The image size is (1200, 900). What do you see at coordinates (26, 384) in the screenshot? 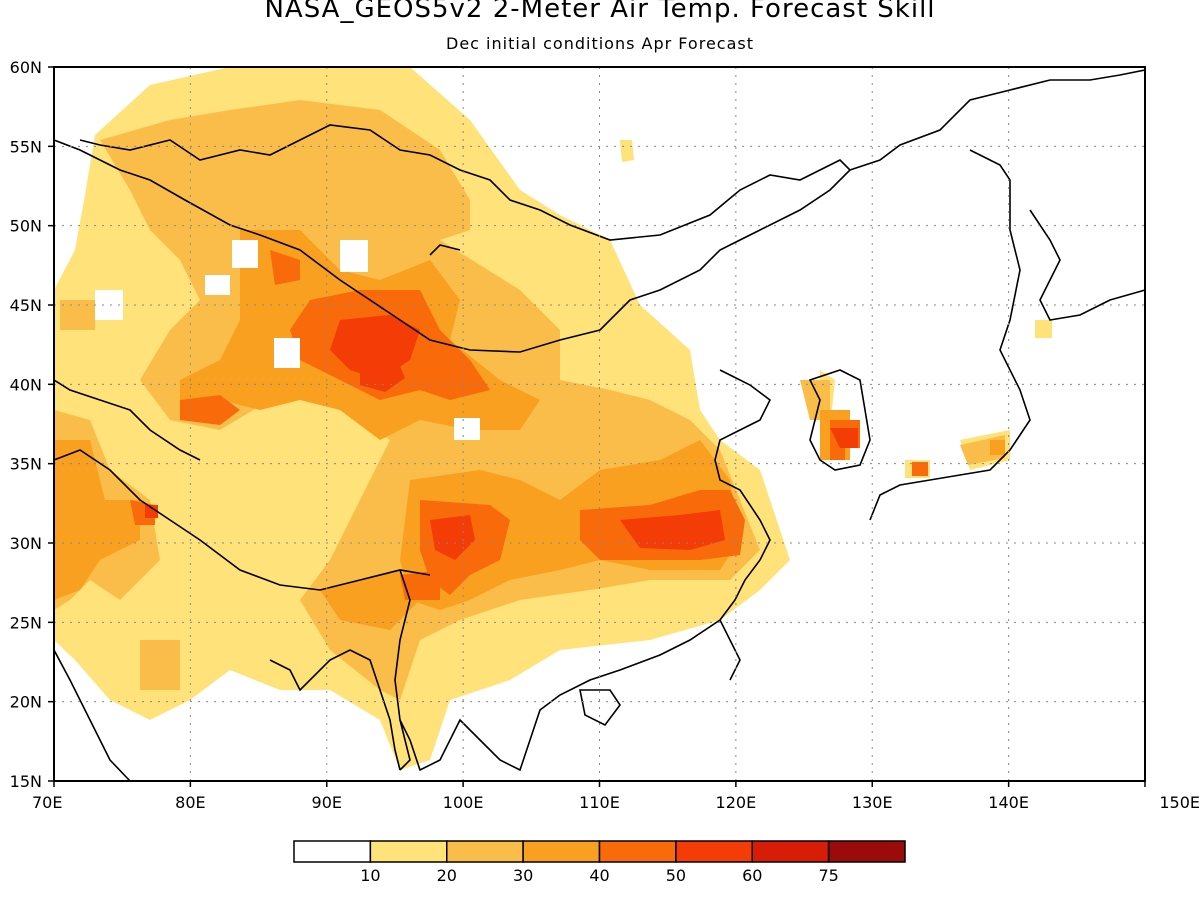
I see `lat-tick-label: 40N` at bounding box center [26, 384].